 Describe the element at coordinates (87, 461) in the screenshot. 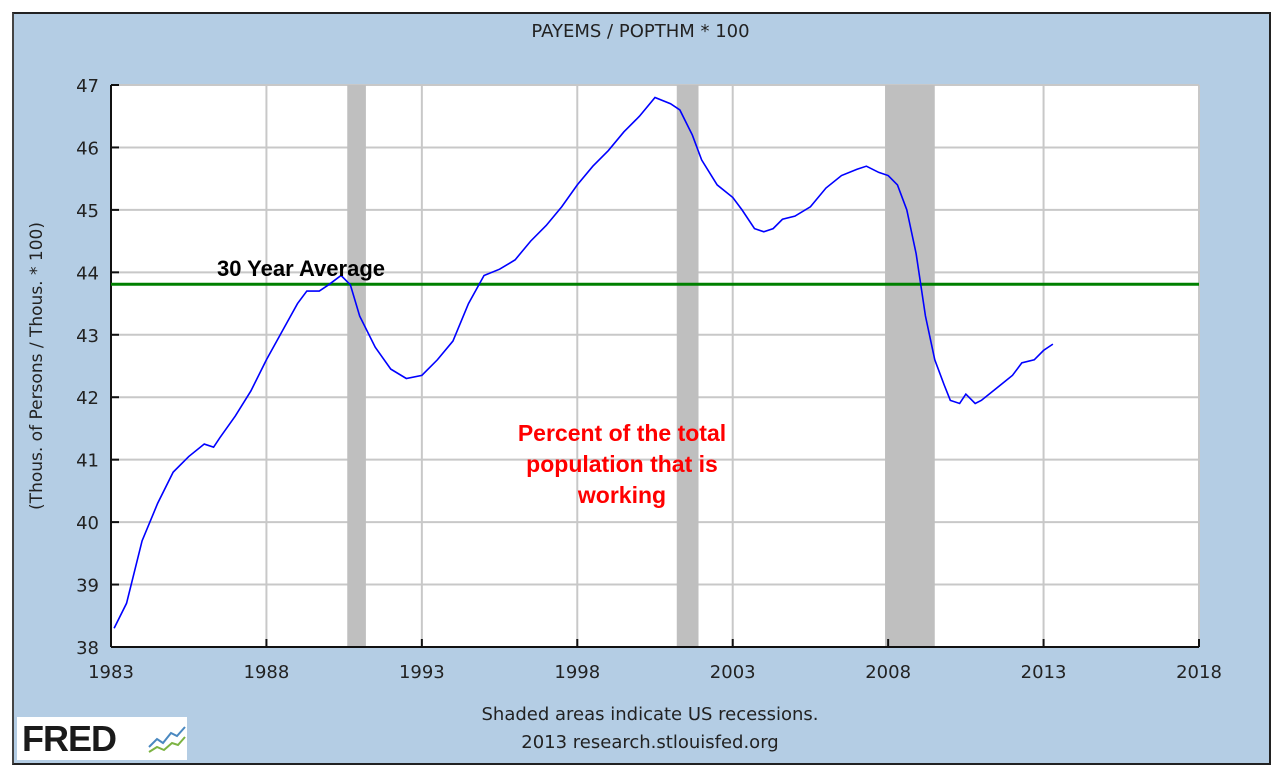

I see `y-tick-label: 41` at that location.